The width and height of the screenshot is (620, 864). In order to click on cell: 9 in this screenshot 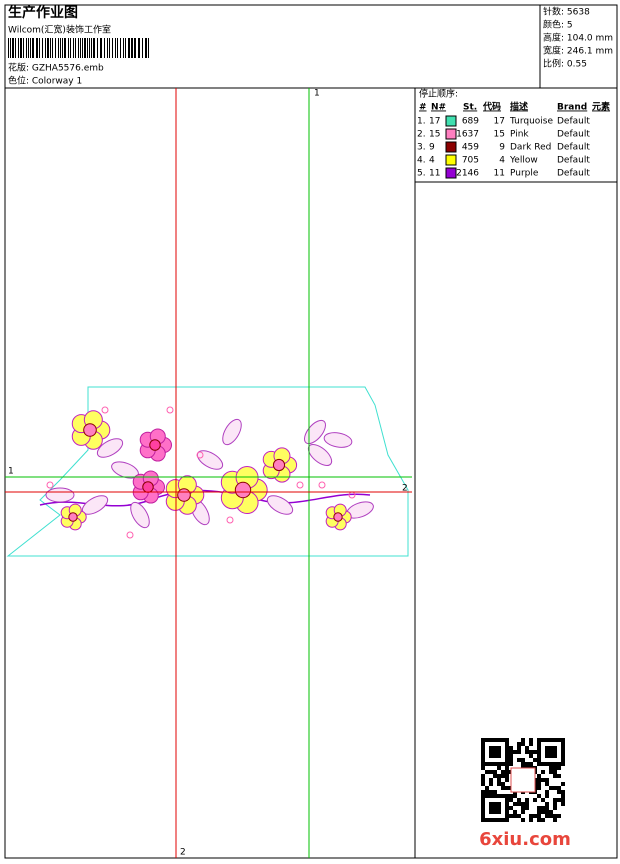, I will do `click(502, 148)`.